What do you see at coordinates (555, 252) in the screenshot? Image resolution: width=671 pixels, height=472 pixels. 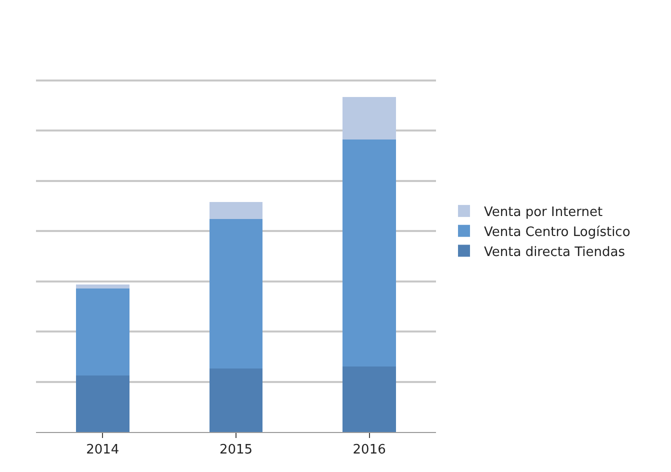 I see `legend-label: Venta directa Tiendas` at bounding box center [555, 252].